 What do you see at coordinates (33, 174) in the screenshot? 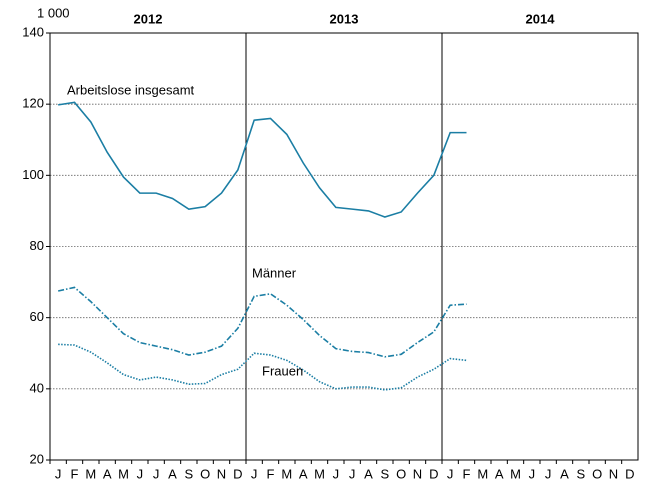
I see `y-tick-label: 100` at bounding box center [33, 174].